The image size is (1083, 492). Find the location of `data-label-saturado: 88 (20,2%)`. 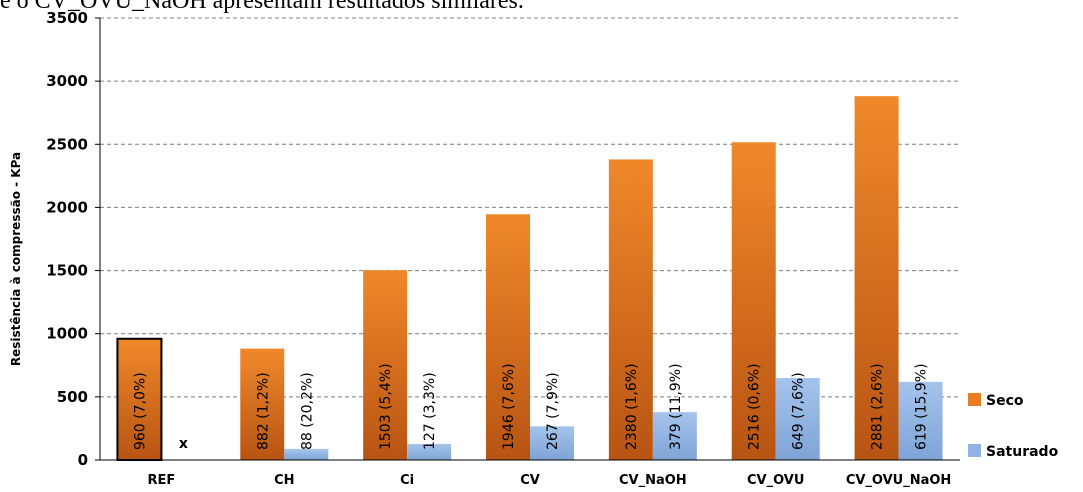

data-label-saturado: 88 (20,2%) is located at coordinates (307, 411).